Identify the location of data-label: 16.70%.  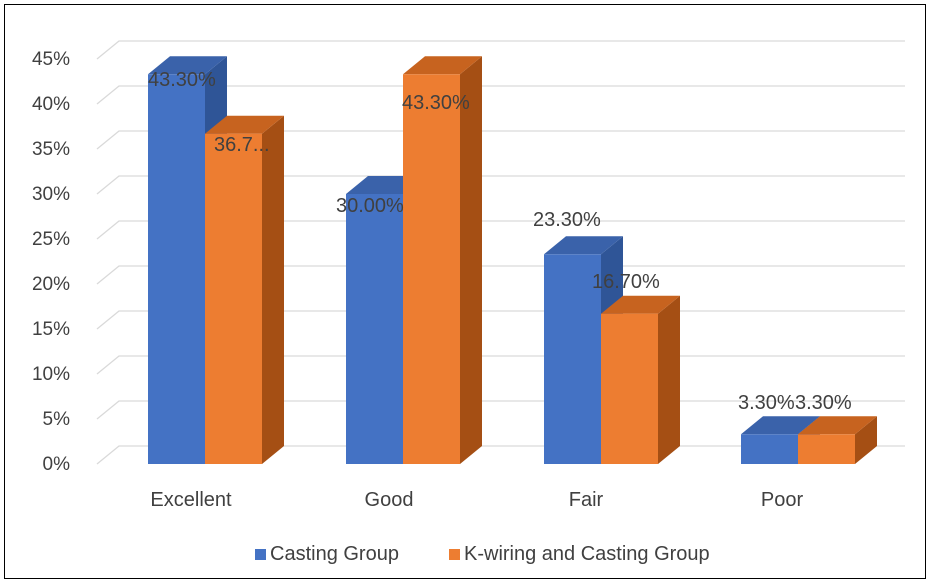
(626, 282).